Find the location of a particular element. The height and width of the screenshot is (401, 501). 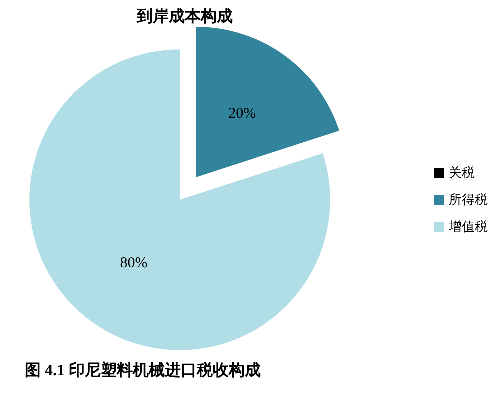

chart-title: 到岸成本构成 is located at coordinates (184, 17).